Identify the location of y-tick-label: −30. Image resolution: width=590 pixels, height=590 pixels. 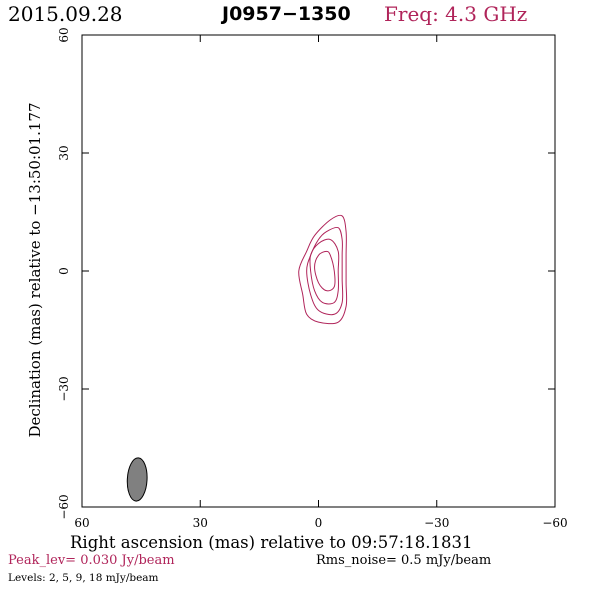
(64, 388).